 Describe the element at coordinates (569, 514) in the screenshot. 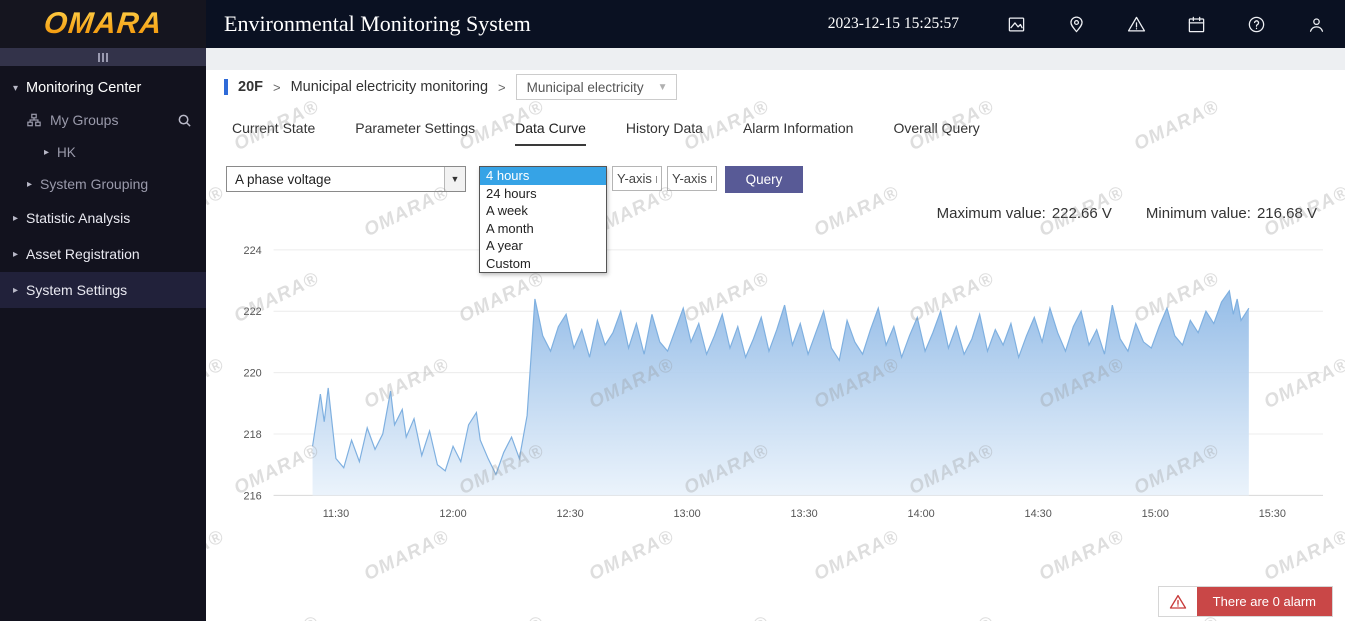

I see `x-tick-label: 12:30` at that location.